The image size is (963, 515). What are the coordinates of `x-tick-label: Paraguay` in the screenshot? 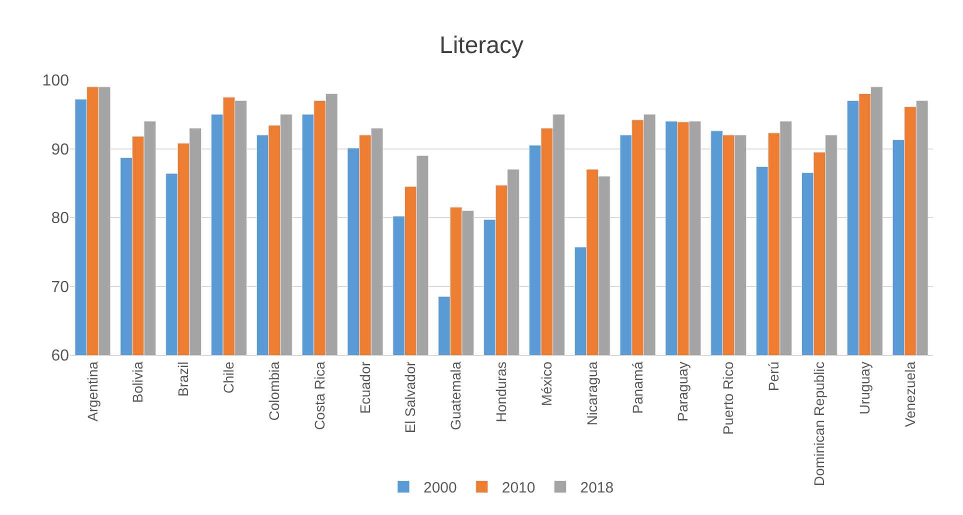 It's located at (682, 392).